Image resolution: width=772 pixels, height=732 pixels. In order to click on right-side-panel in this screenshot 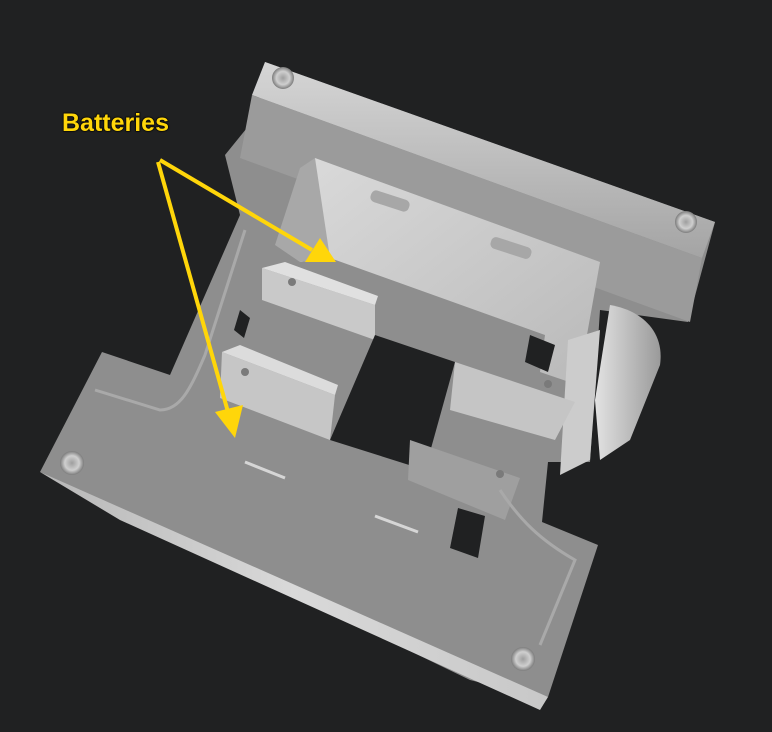, I will do `click(580, 402)`.